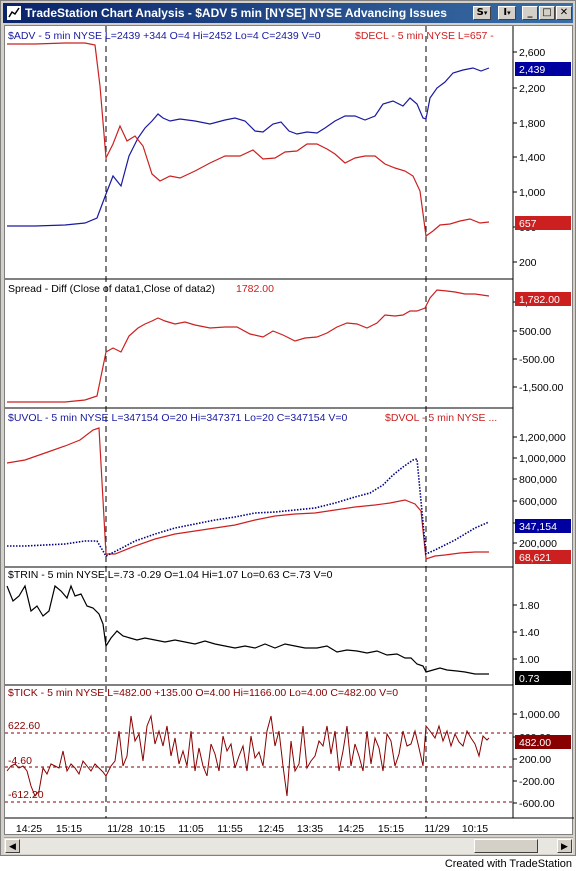  What do you see at coordinates (539, 715) in the screenshot?
I see `tick-tick-label: 1,000.00` at bounding box center [539, 715].